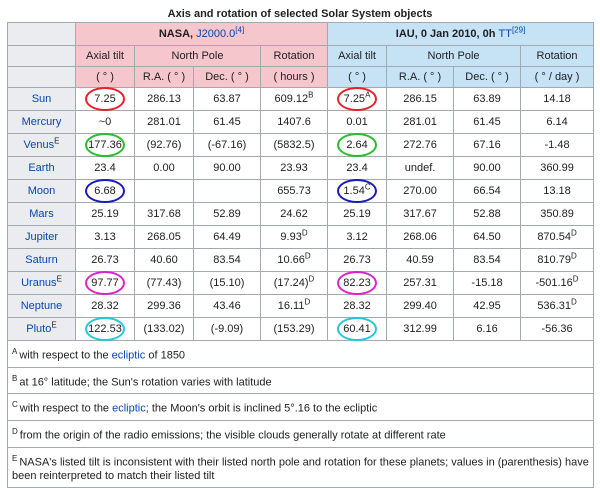 This screenshot has height=488, width=600. I want to click on cell-value: 177.36, so click(105, 145).